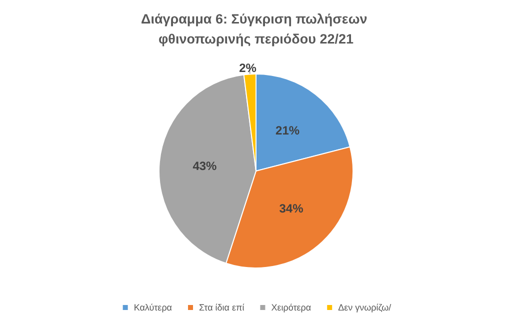  Describe the element at coordinates (291, 307) in the screenshot. I see `legend-label: Χειρότερα` at that location.